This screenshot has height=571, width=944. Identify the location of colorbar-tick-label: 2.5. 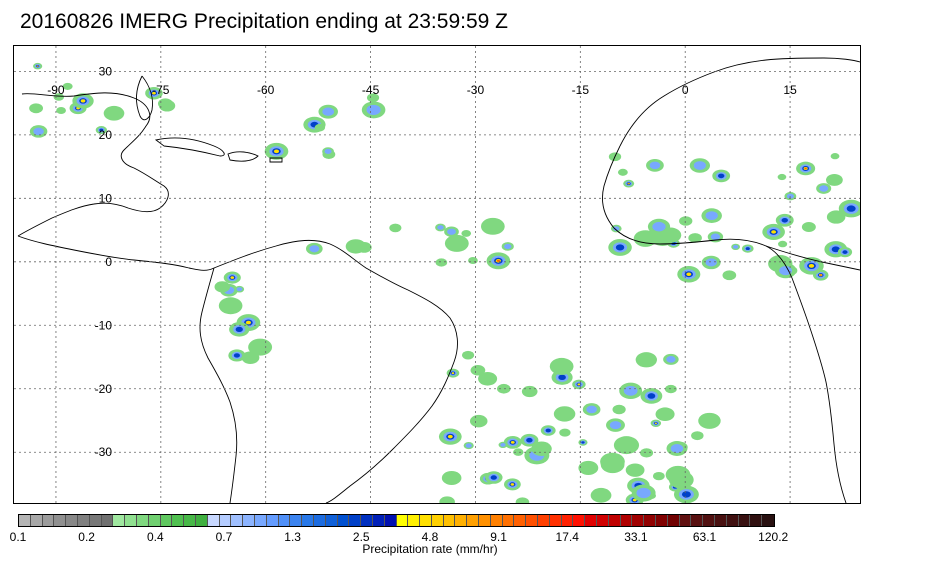
(361, 537).